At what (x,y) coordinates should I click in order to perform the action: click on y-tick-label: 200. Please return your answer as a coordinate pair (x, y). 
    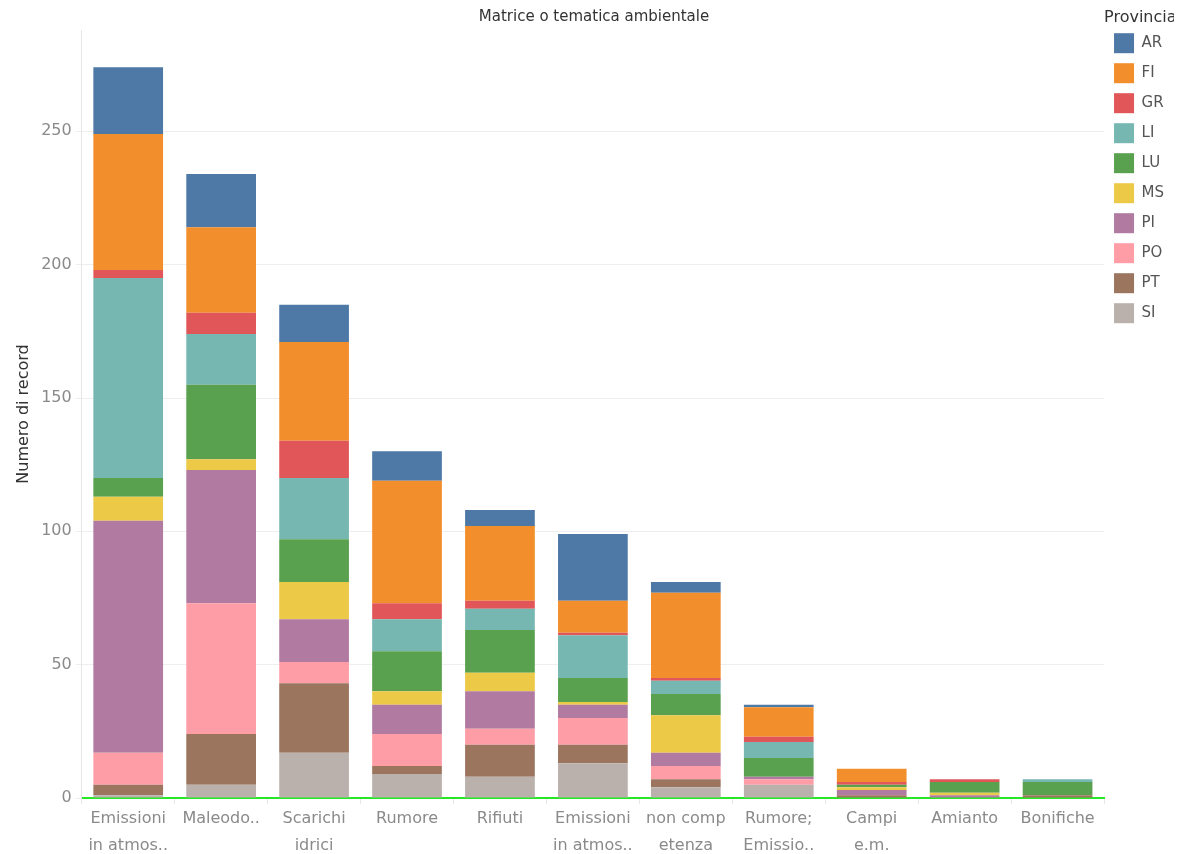
    Looking at the image, I should click on (56, 263).